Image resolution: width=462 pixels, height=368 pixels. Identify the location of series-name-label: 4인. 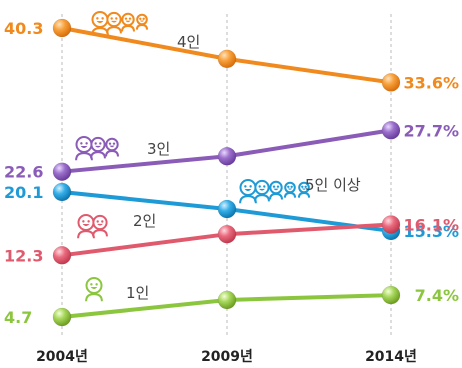
(188, 42).